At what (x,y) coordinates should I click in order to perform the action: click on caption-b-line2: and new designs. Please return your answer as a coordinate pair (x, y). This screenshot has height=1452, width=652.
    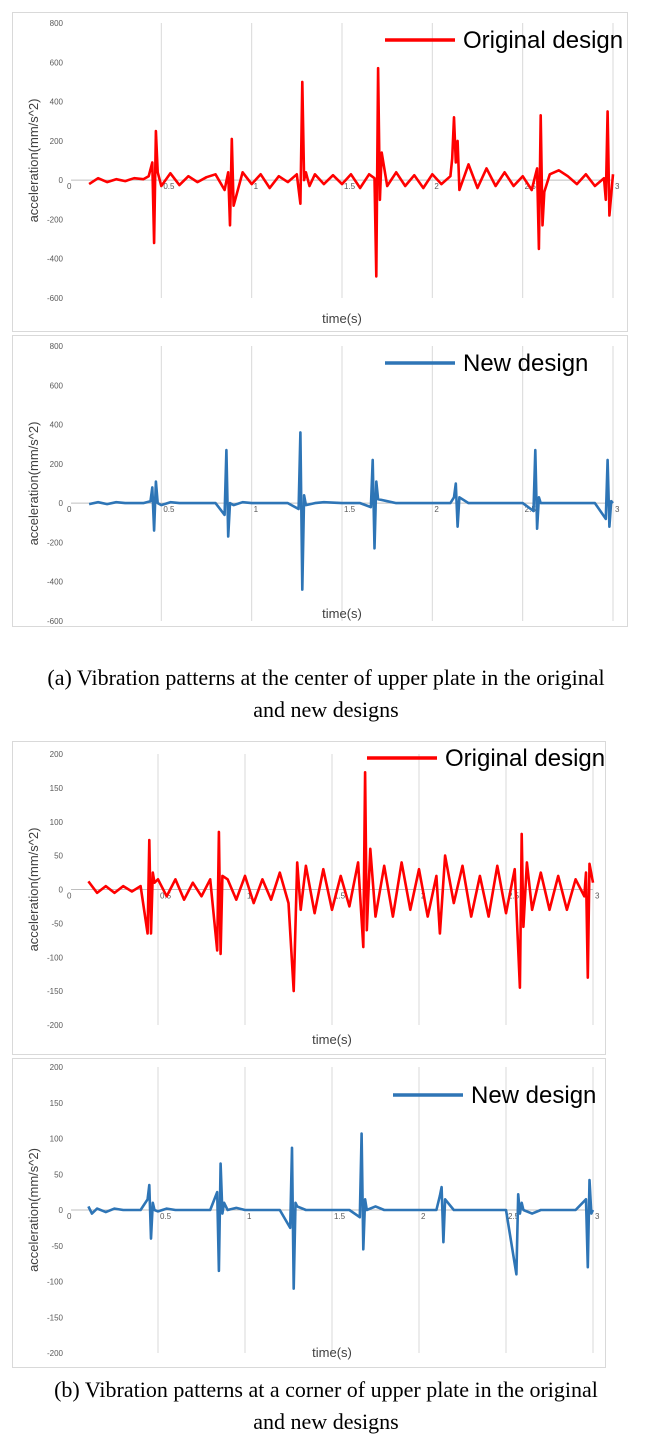
    Looking at the image, I should click on (326, 1421).